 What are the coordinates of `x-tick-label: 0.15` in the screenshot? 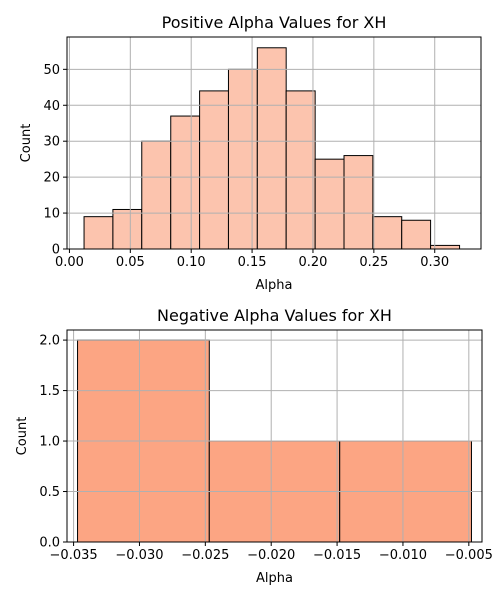 It's located at (252, 262).